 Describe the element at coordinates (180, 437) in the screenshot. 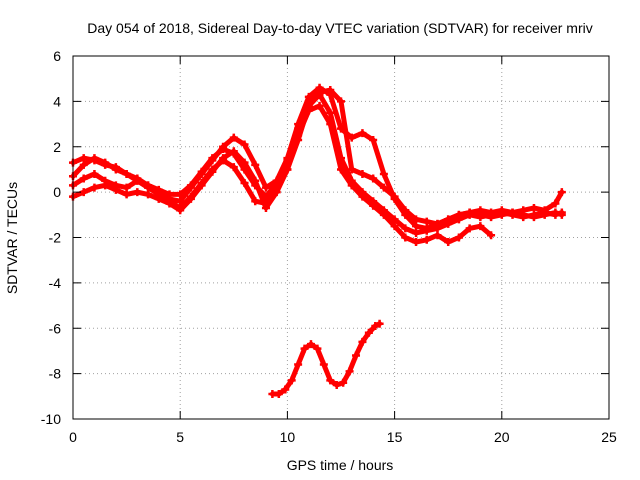

I see `x-tick-label: 5` at that location.